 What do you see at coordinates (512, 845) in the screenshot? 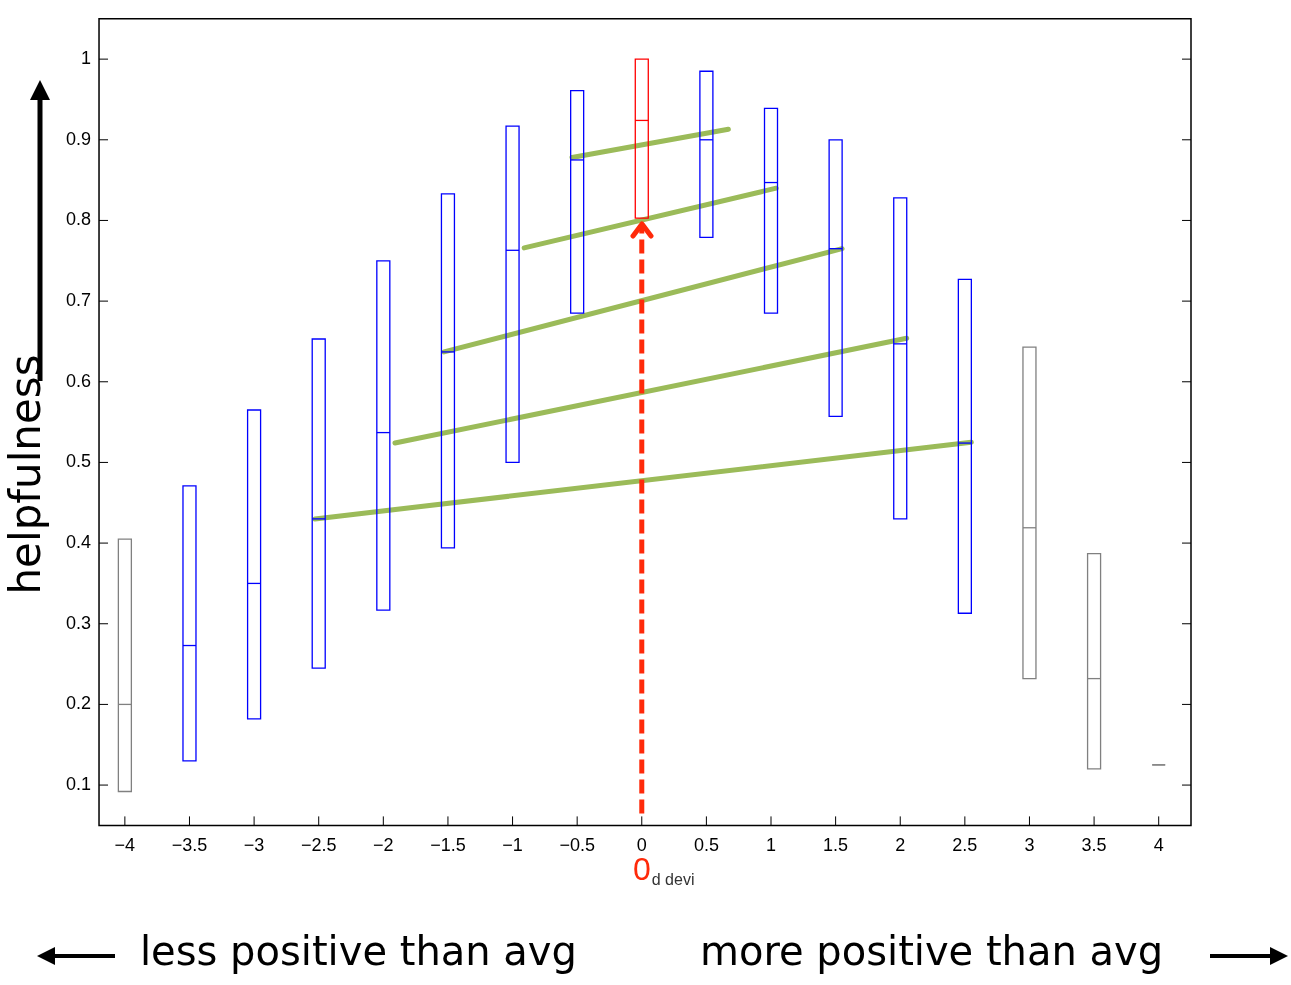
I see `x-tick-label: −1` at bounding box center [512, 845].